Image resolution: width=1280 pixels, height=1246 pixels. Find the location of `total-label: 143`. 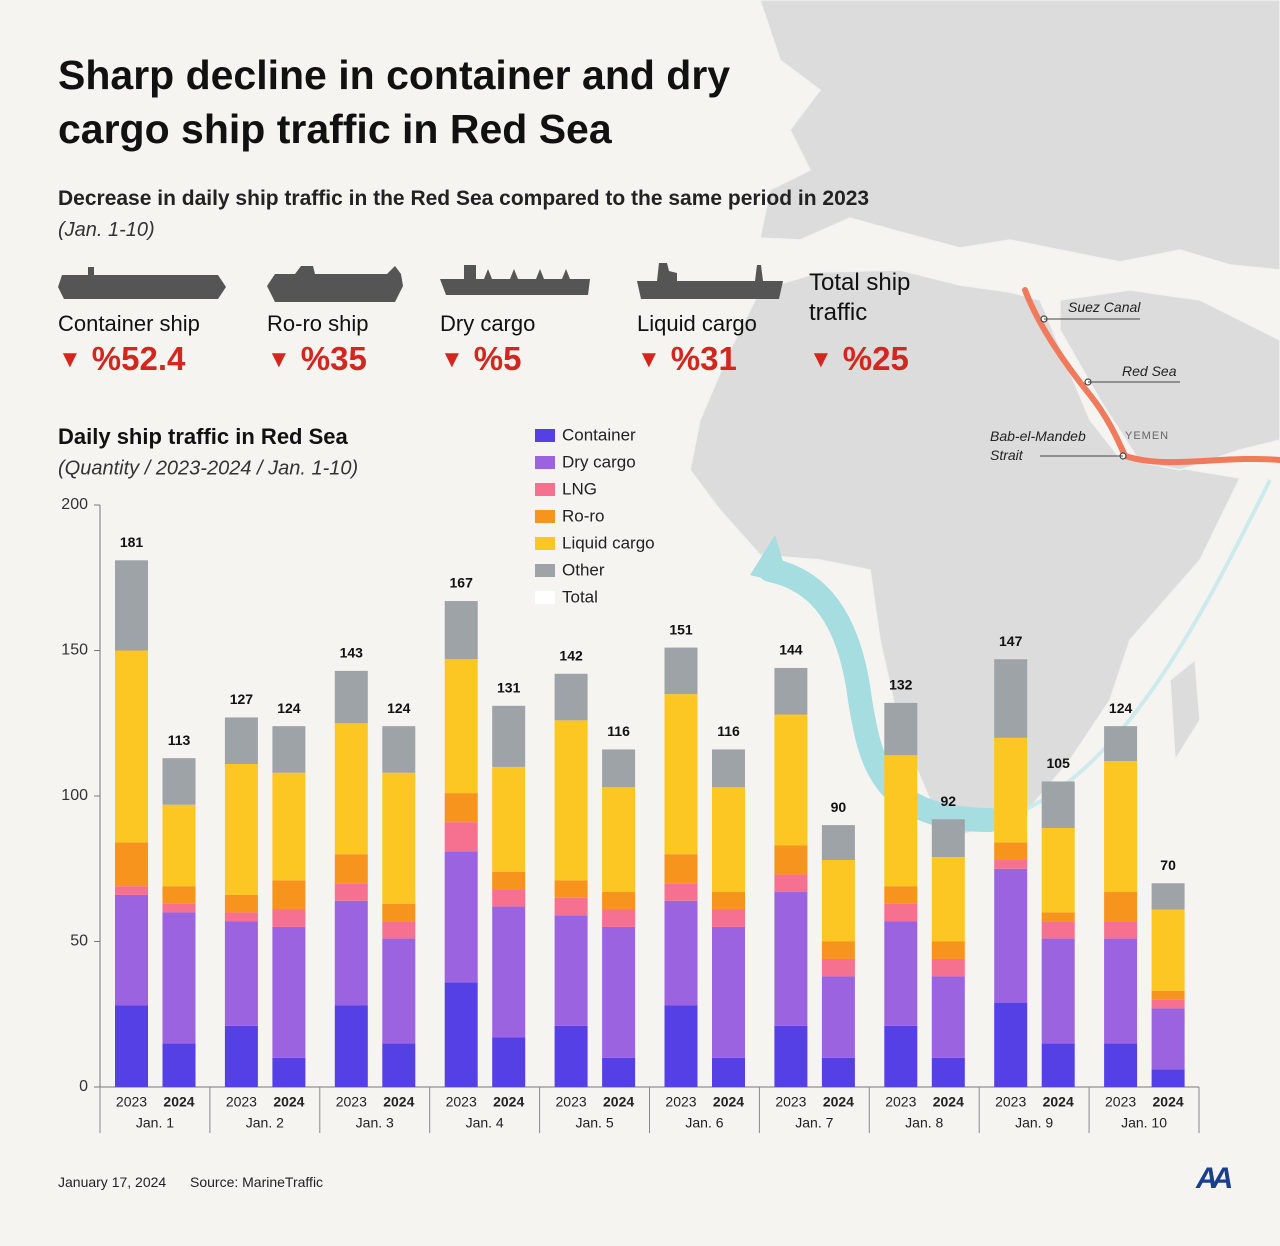

total-label: 143 is located at coordinates (352, 653).